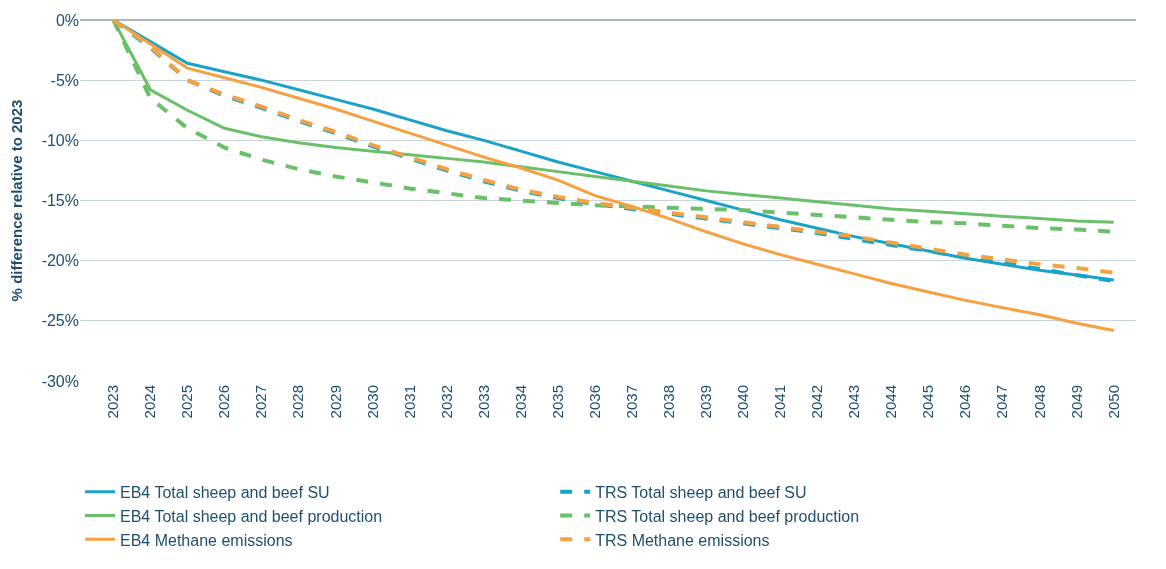  What do you see at coordinates (520, 402) in the screenshot?
I see `x-tick-label: 2034` at bounding box center [520, 402].